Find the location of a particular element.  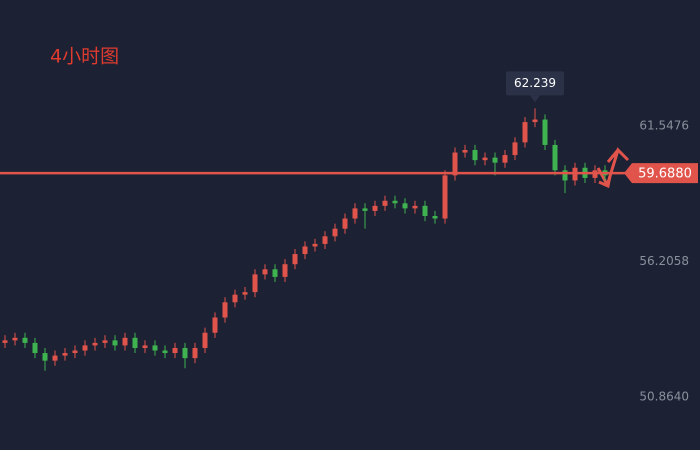

price-tag is located at coordinates (661, 173).